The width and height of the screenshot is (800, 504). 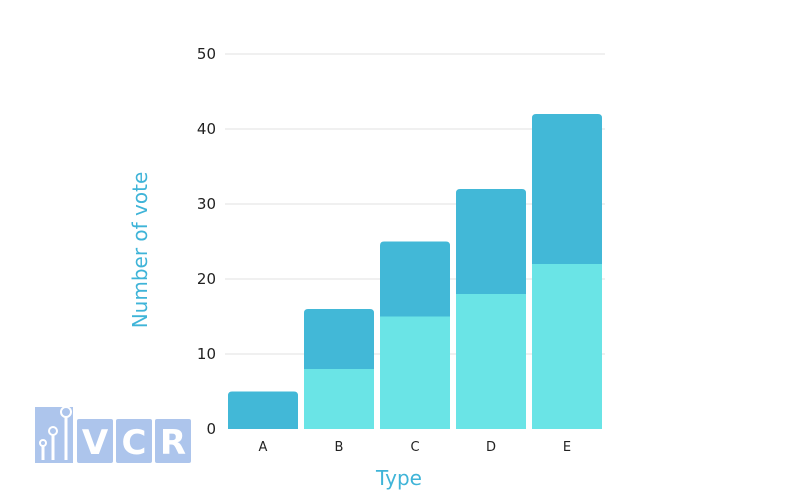 I want to click on y-tick-label: 20, so click(x=206, y=279).